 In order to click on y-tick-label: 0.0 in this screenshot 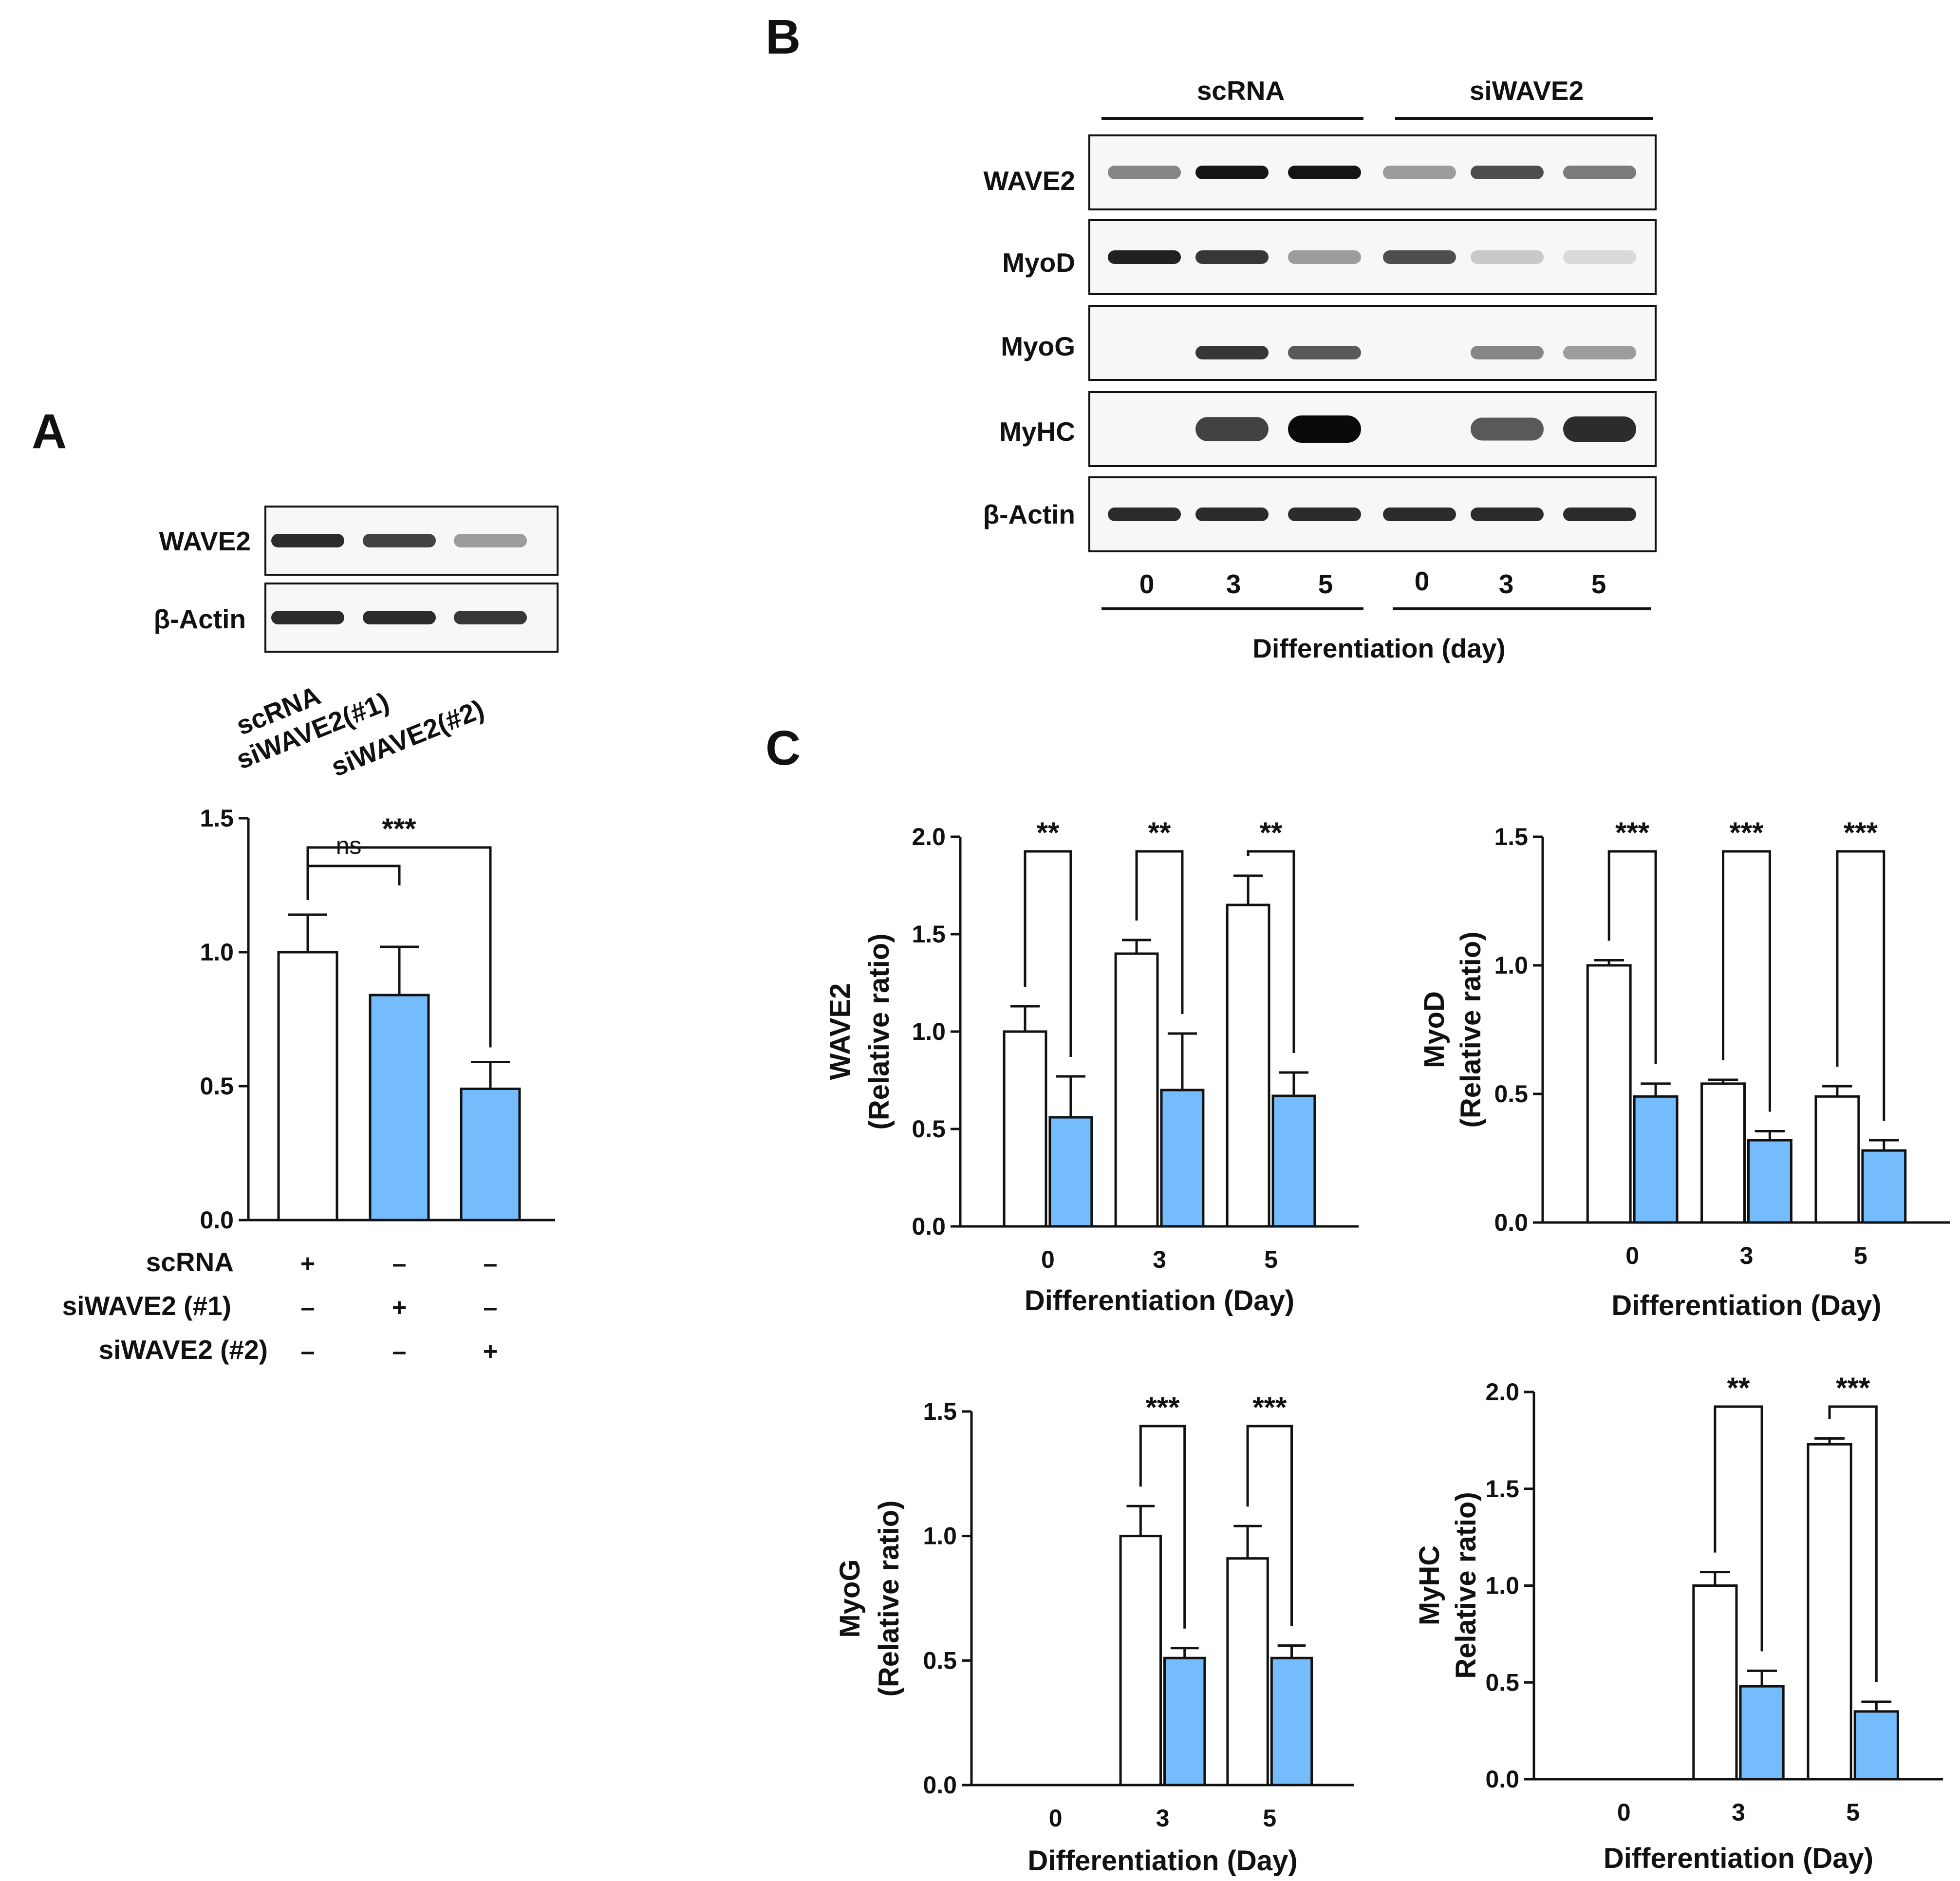, I will do `click(217, 1220)`.